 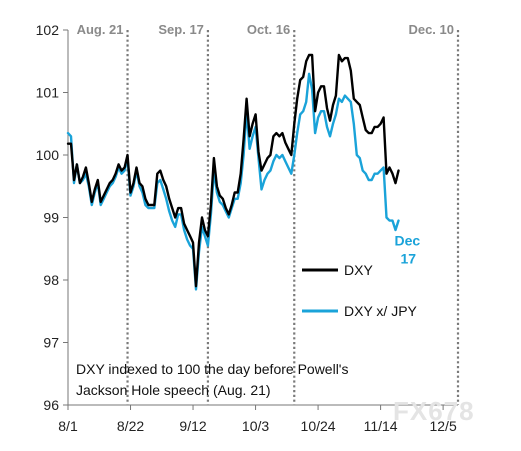 What do you see at coordinates (407, 250) in the screenshot?
I see `end-date-label: Dec 17` at bounding box center [407, 250].